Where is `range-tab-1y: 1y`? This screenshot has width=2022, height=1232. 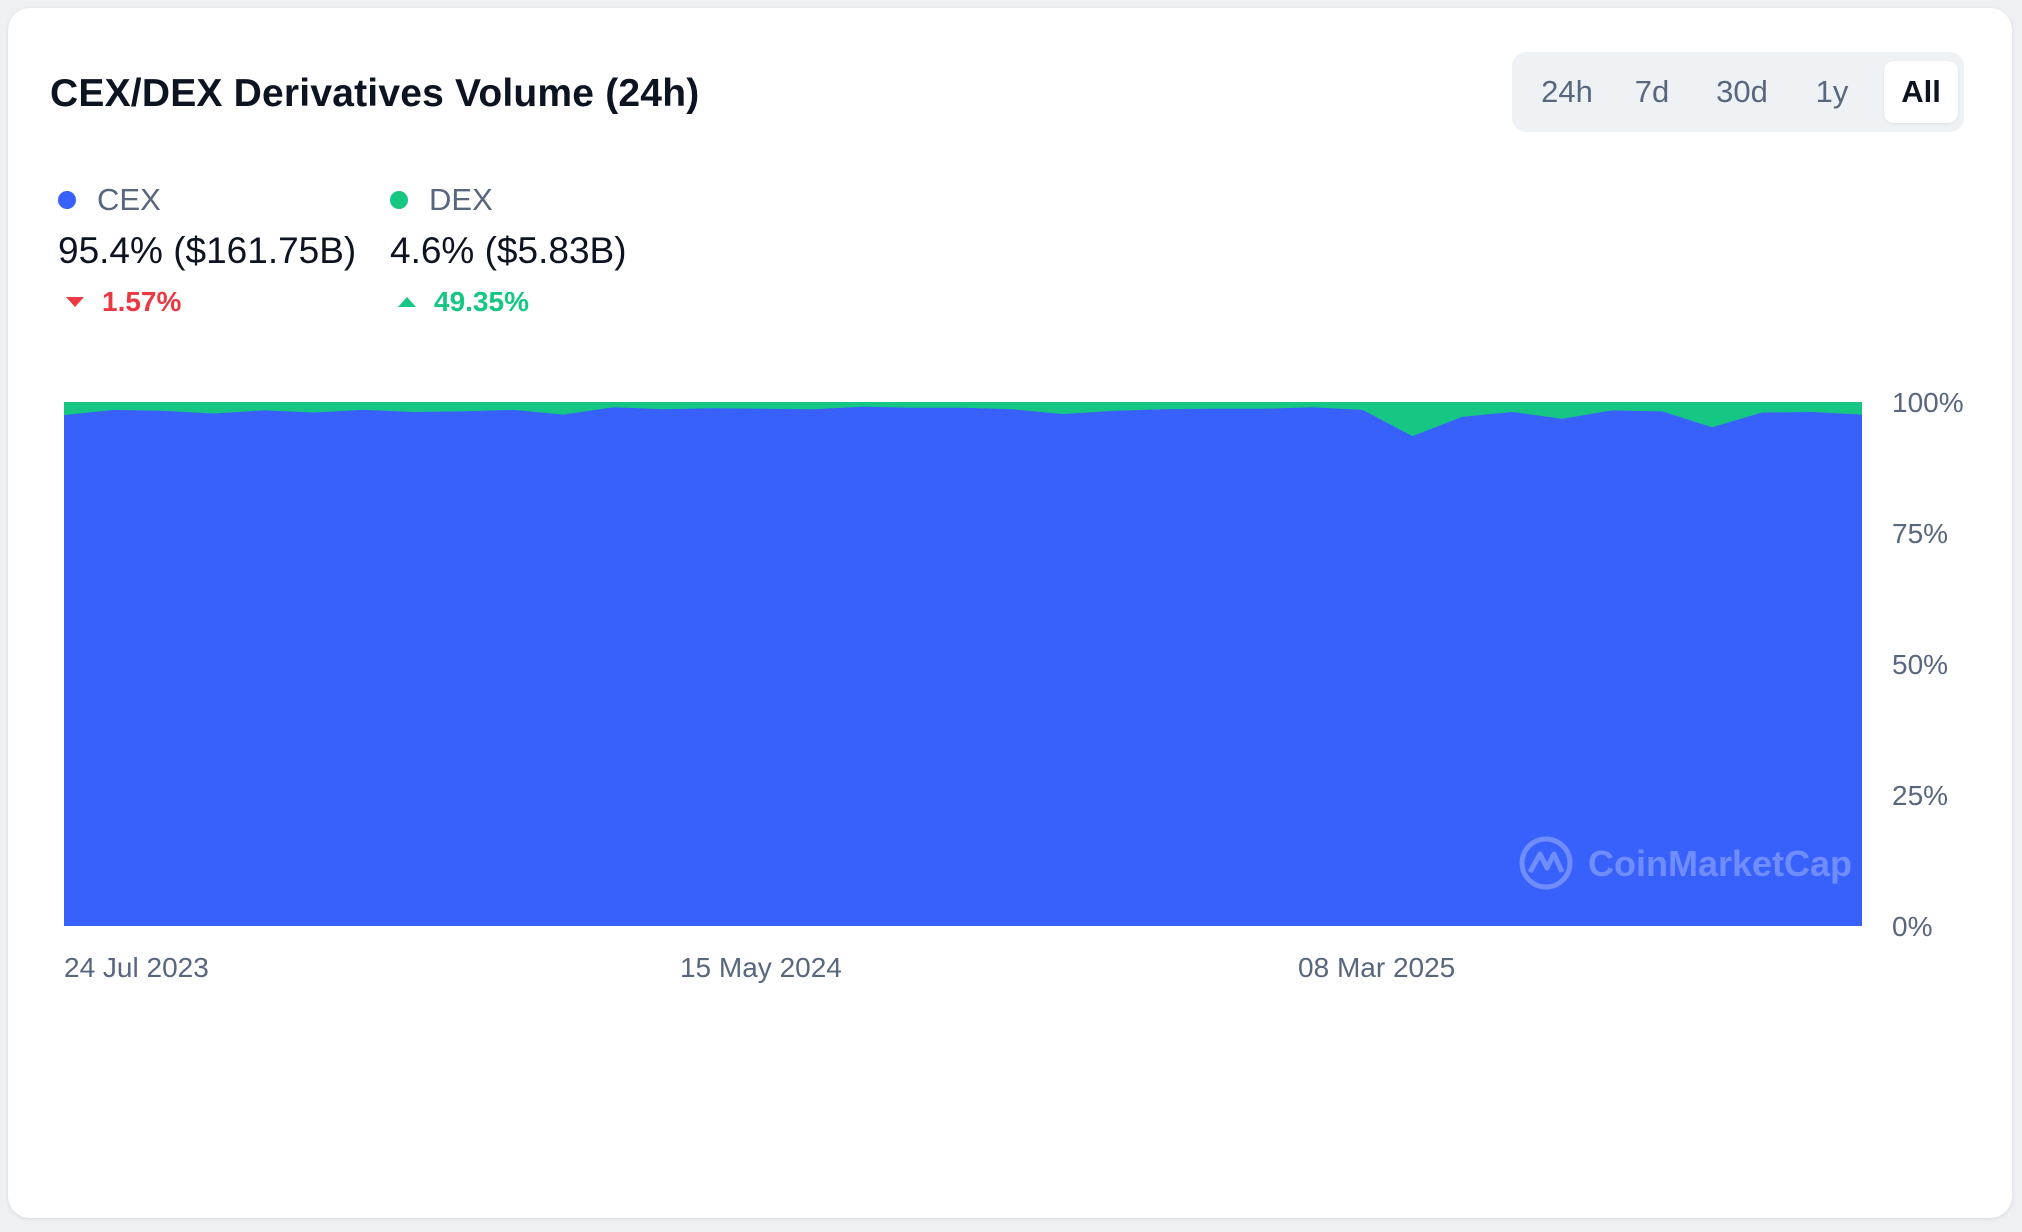 range-tab-1y: 1y is located at coordinates (1832, 91).